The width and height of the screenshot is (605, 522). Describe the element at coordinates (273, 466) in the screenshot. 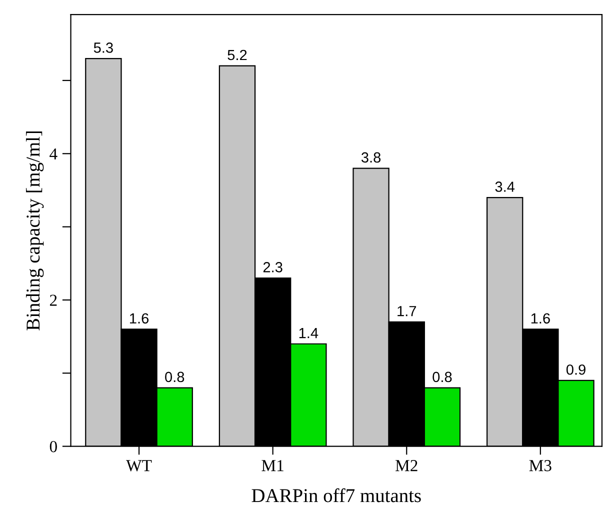

I see `x-tick-label: M1` at that location.